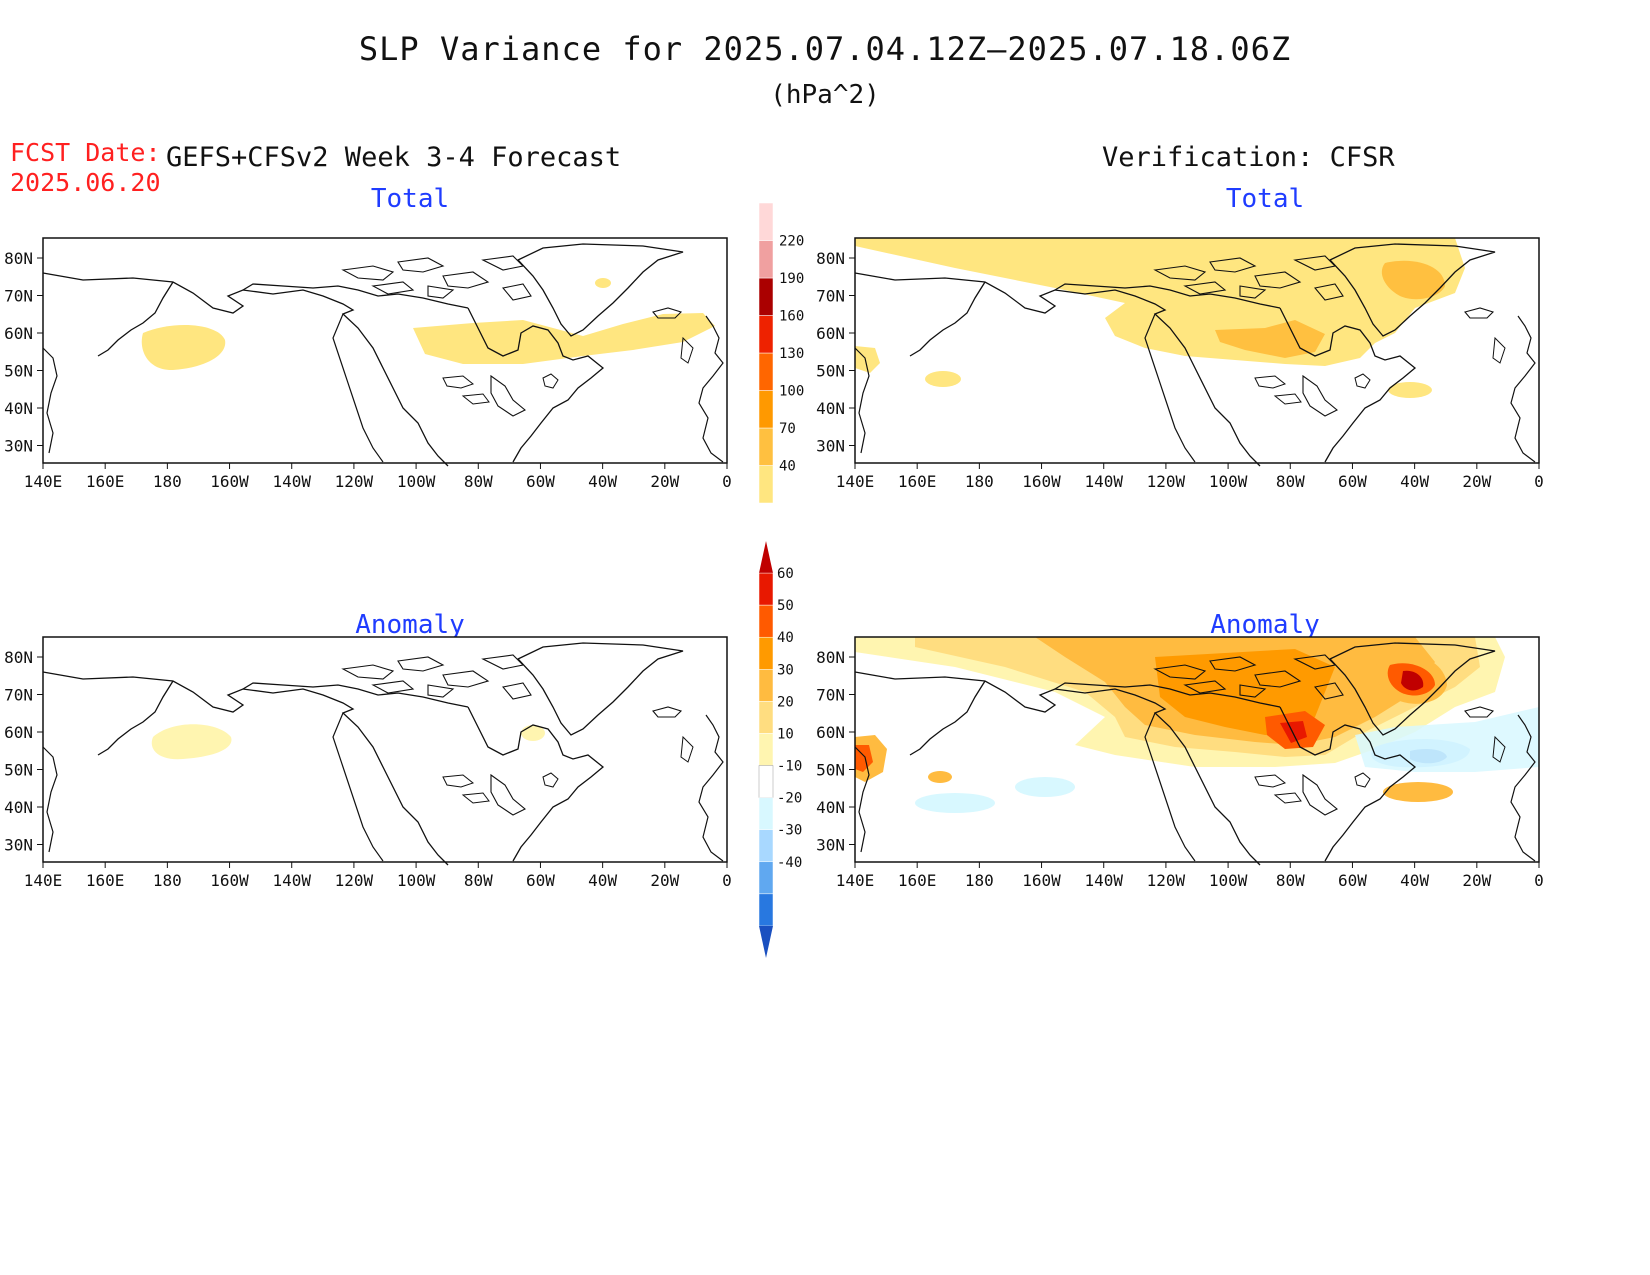  I want to click on colorbar-anomaly: 60 50 40 30 20 10 -10 -20 -30 -40, so click(780, 749).